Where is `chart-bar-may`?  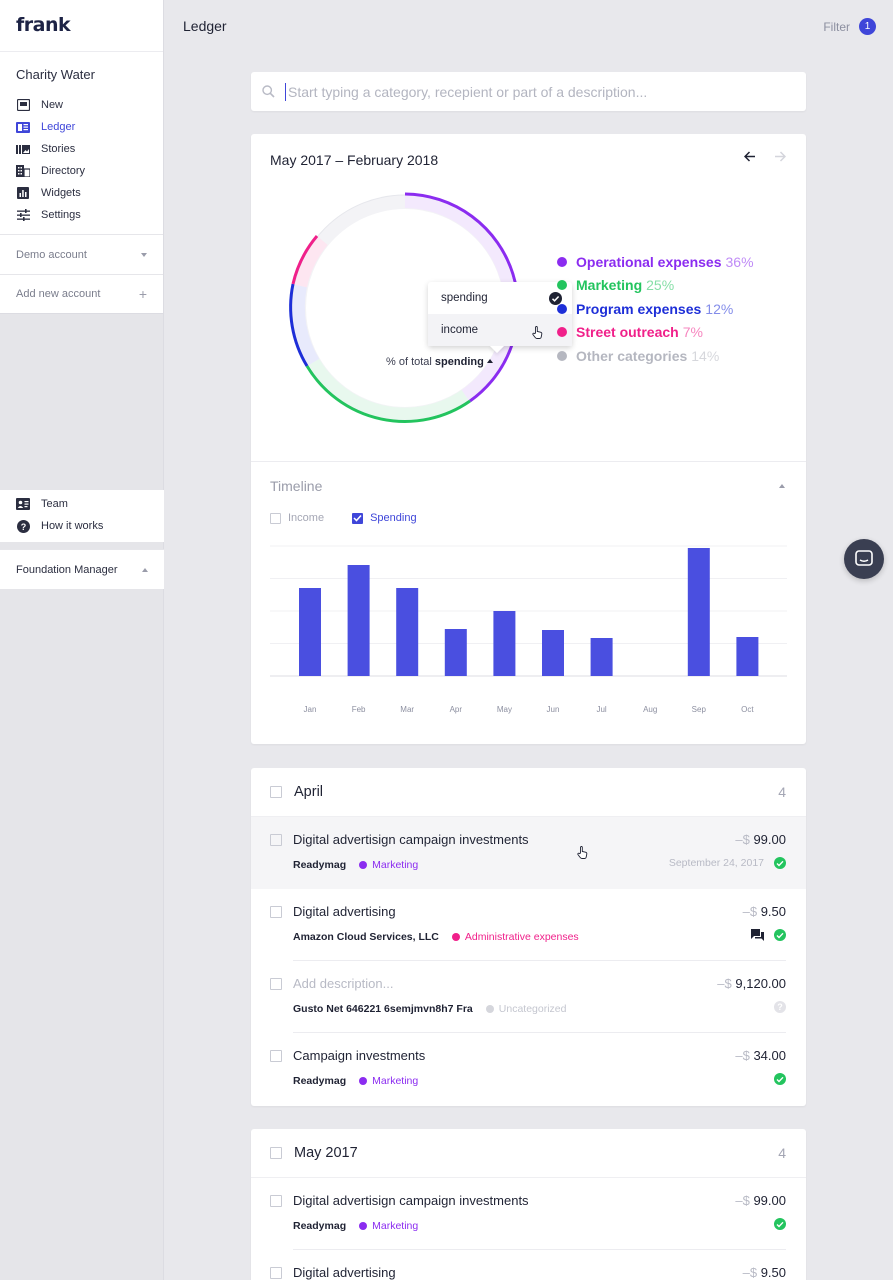
chart-bar-may is located at coordinates (504, 643).